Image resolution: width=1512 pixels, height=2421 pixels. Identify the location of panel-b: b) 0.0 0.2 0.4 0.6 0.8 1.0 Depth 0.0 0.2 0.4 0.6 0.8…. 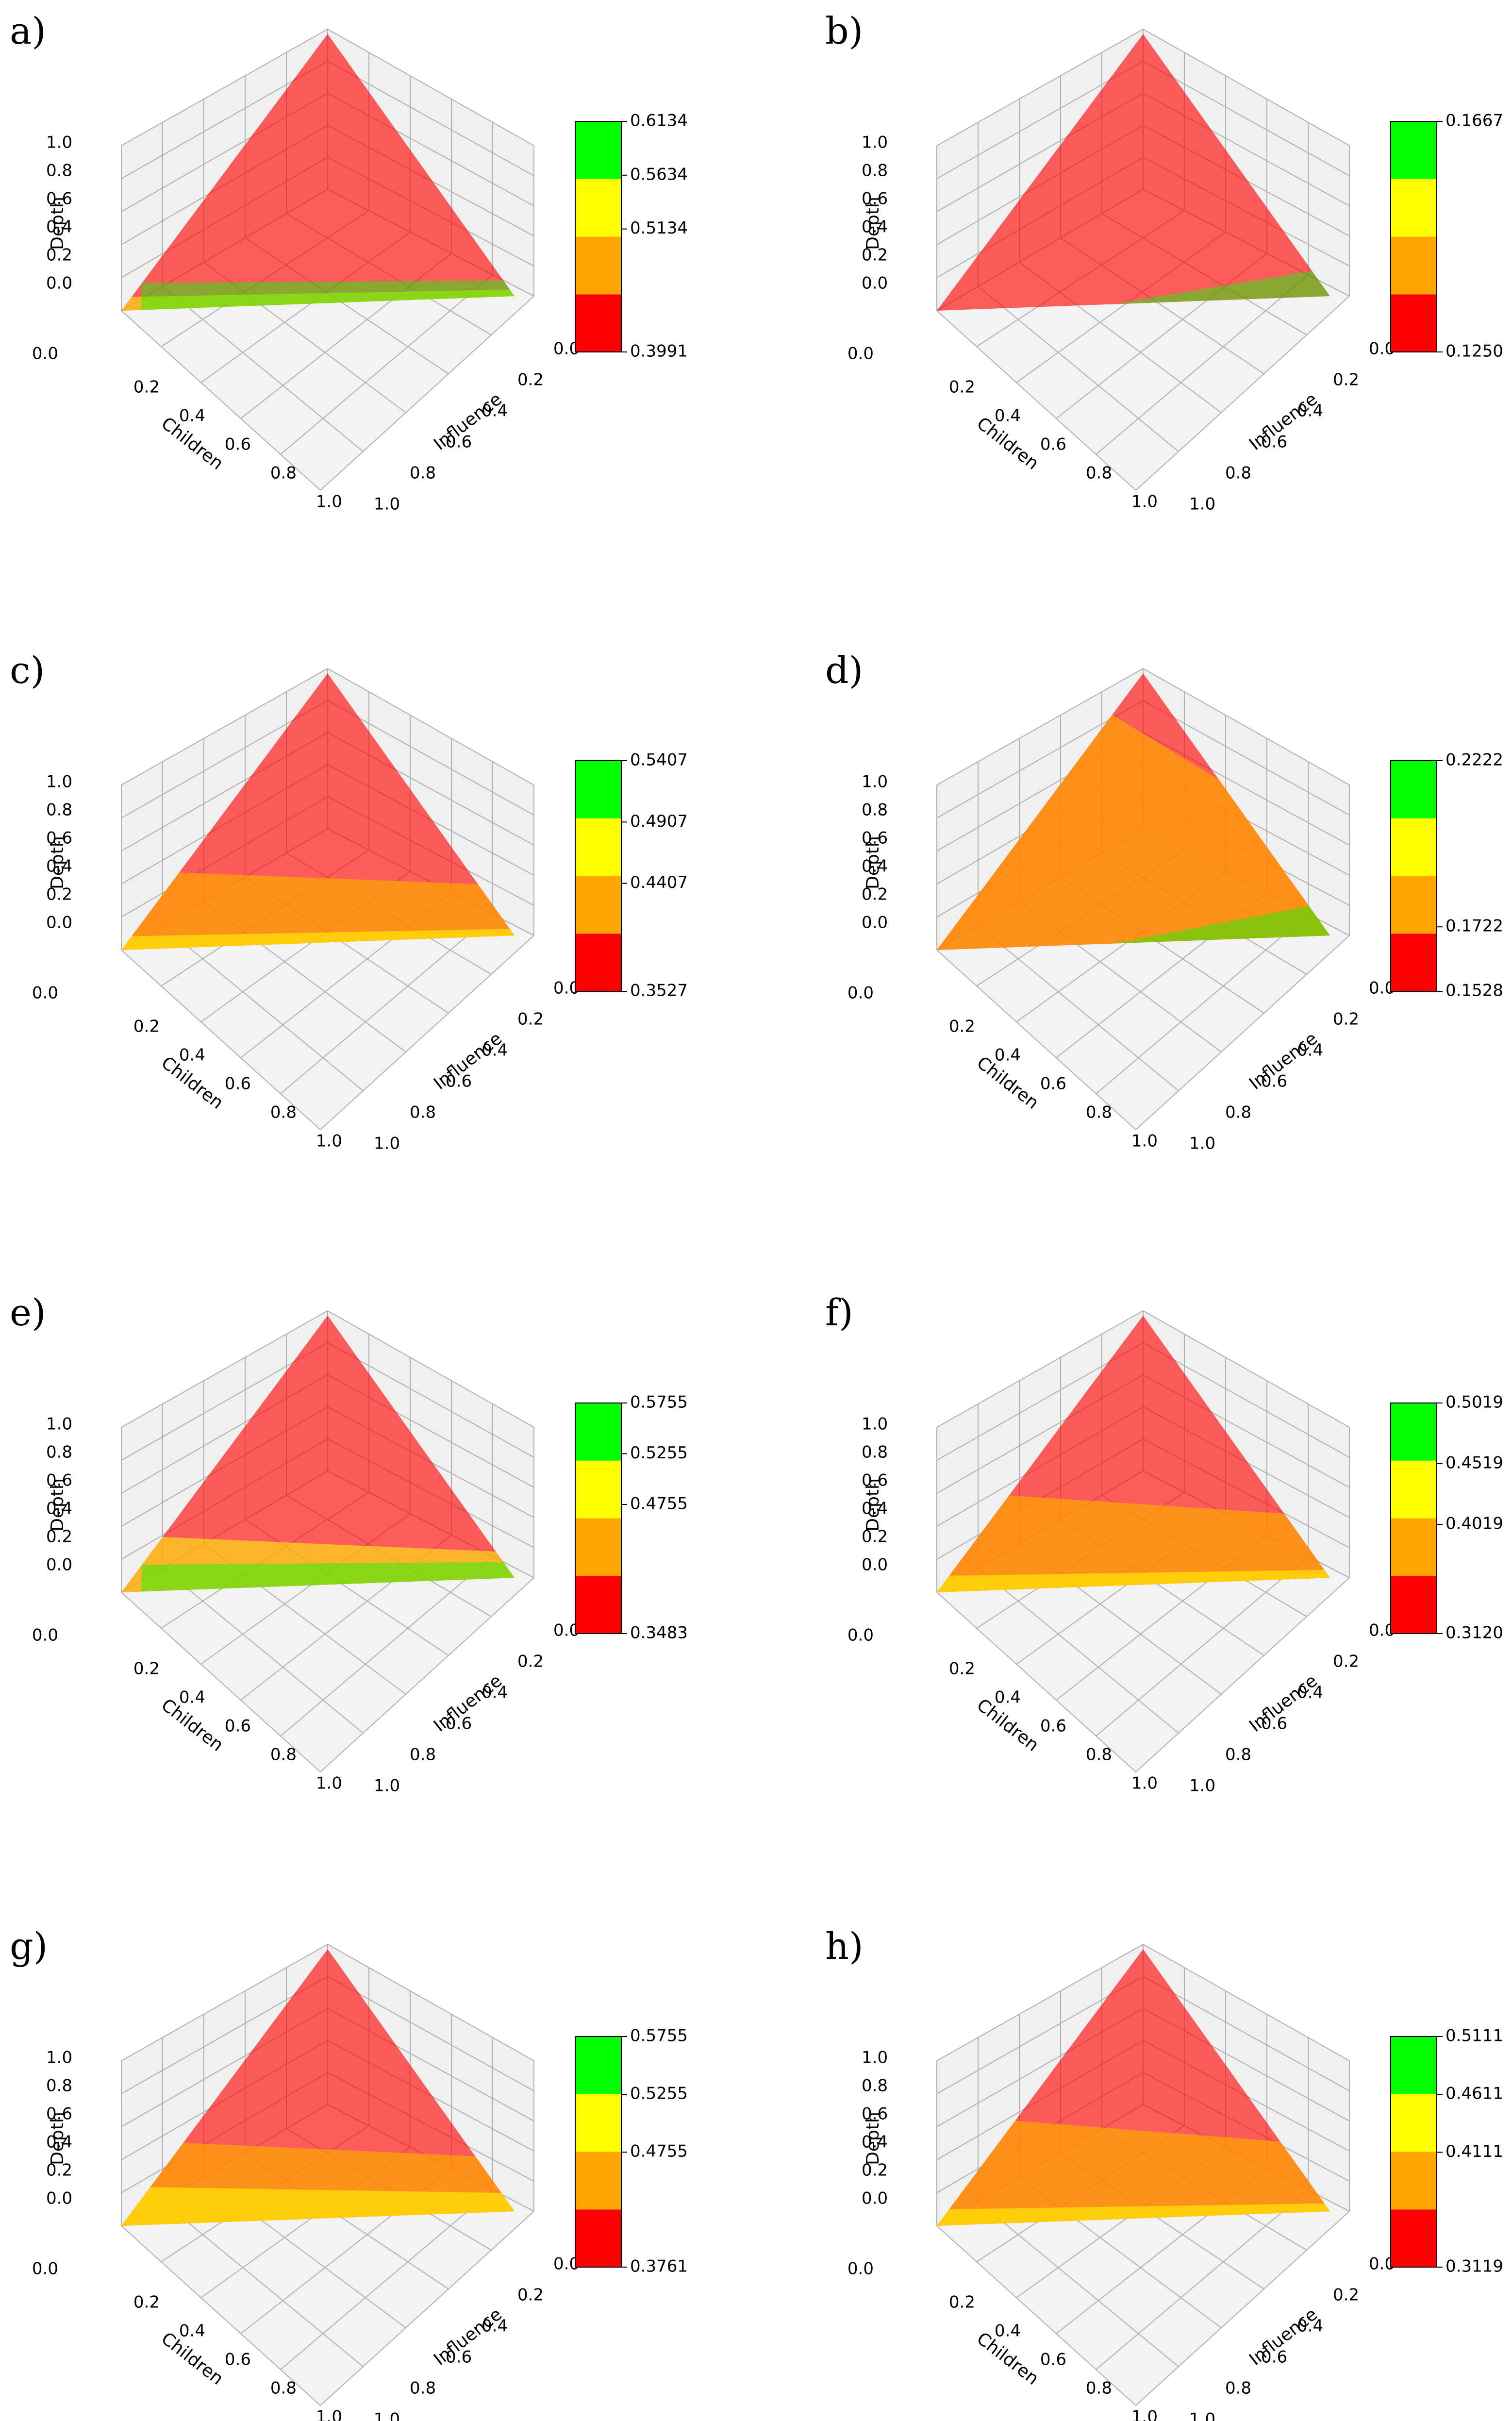
(1164, 261).